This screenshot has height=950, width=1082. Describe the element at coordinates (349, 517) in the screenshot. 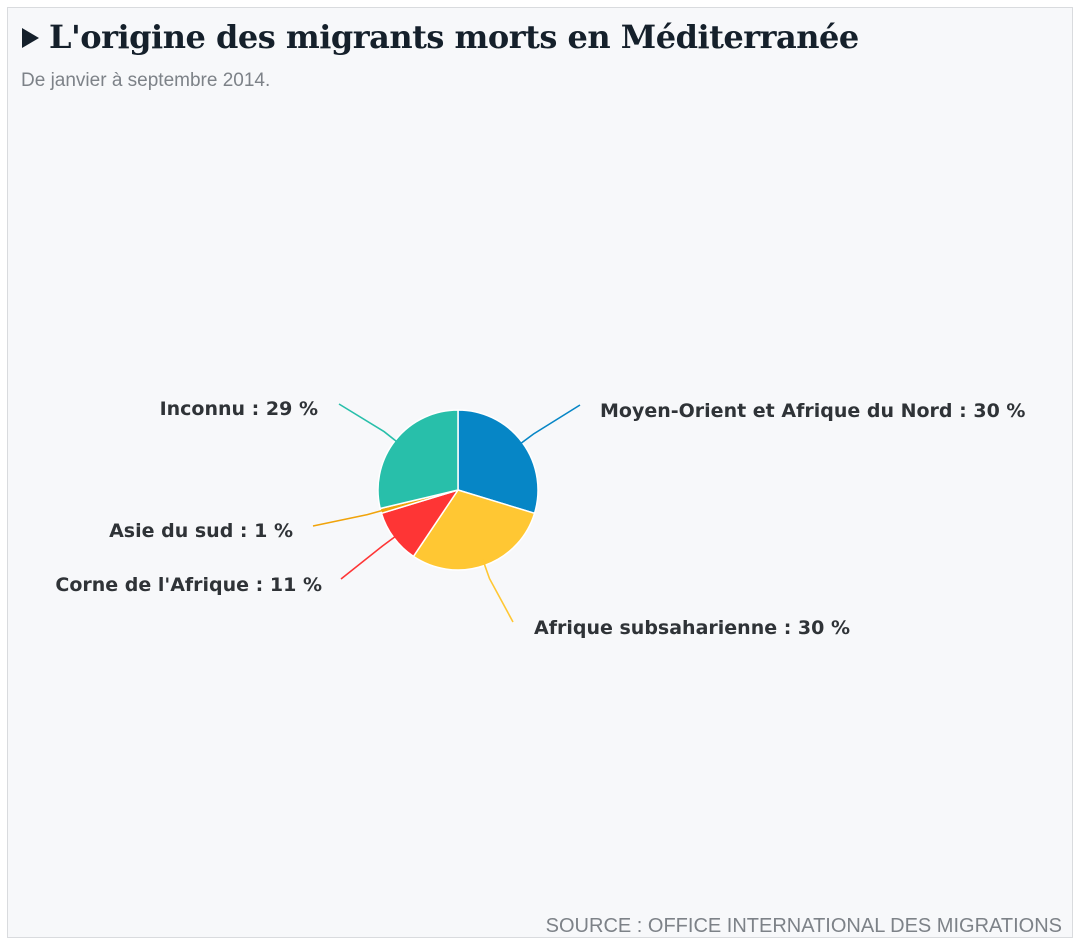

I see `leader-line-asie-du-sud` at that location.